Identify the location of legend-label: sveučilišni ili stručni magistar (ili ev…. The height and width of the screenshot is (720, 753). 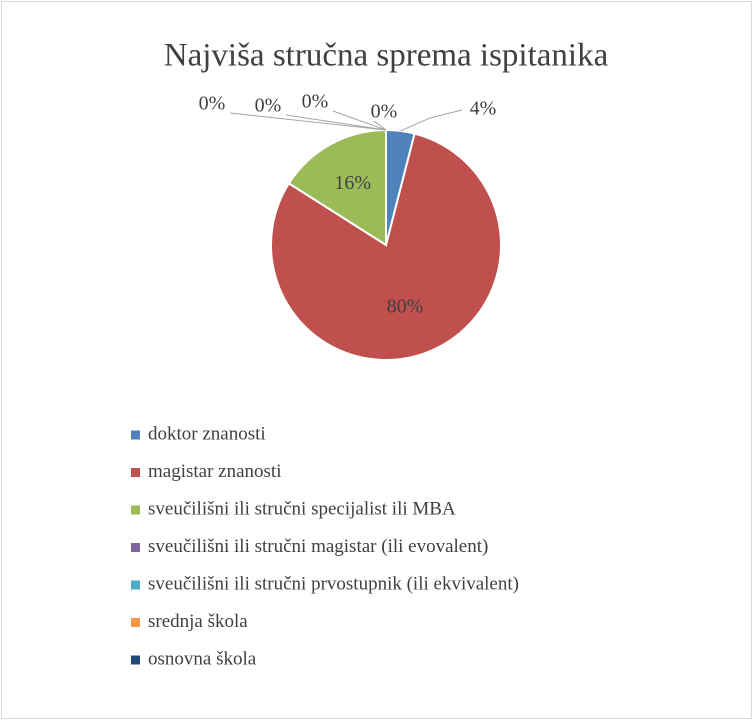
(318, 546).